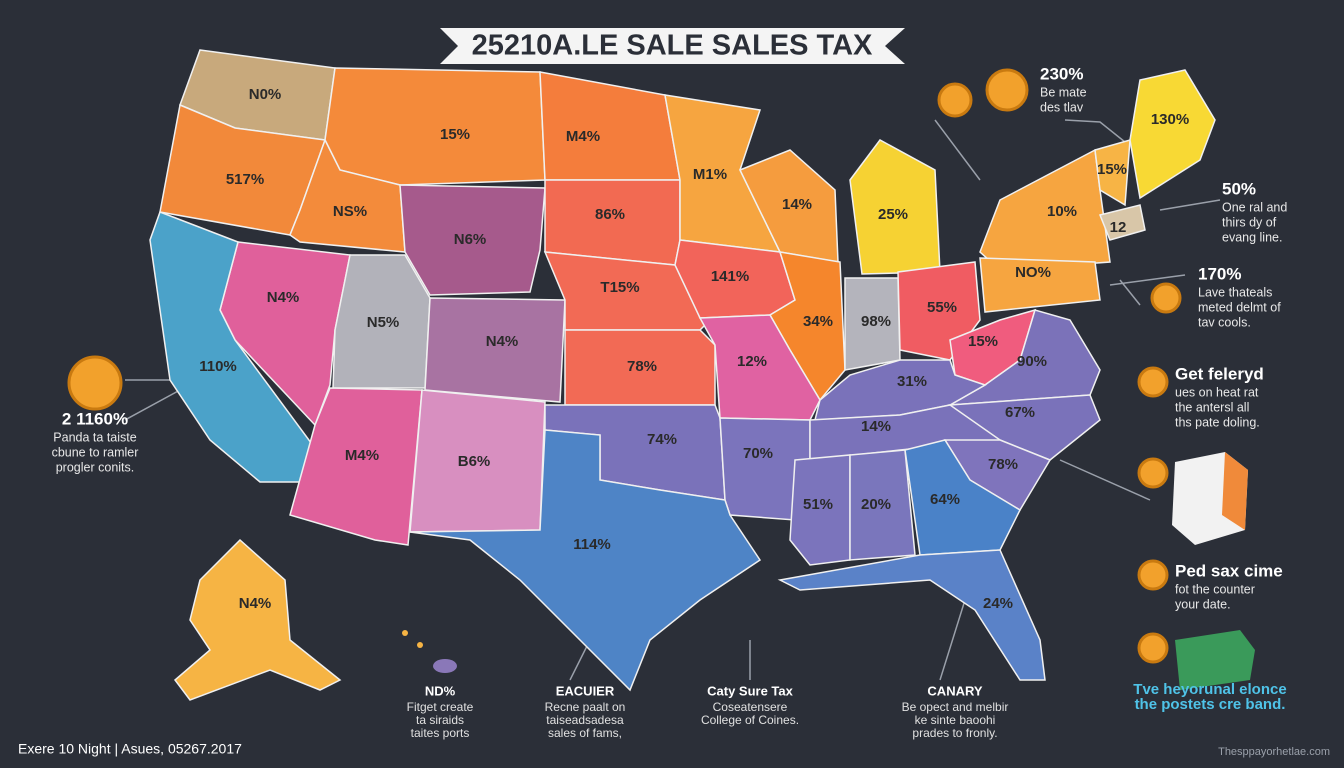 The height and width of the screenshot is (768, 1344). What do you see at coordinates (998, 603) in the screenshot?
I see `state-label: 24%` at bounding box center [998, 603].